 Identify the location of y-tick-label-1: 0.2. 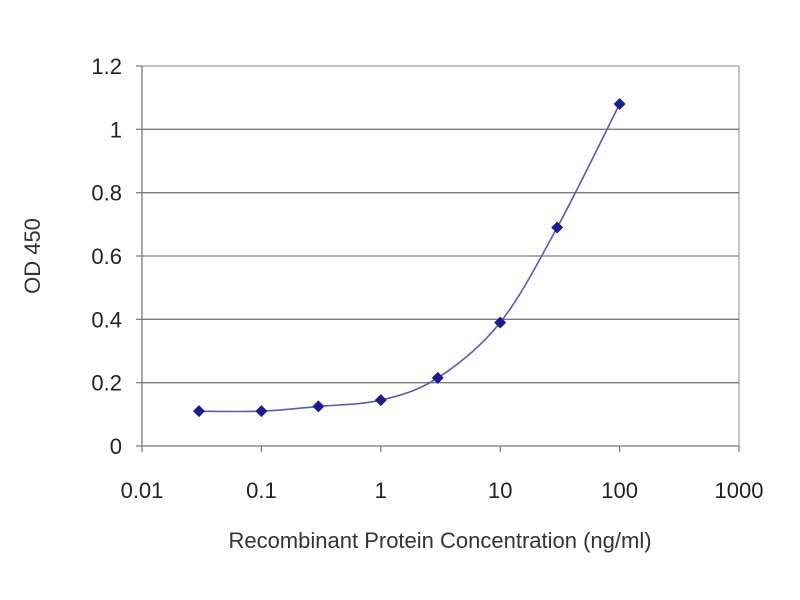
(106, 383).